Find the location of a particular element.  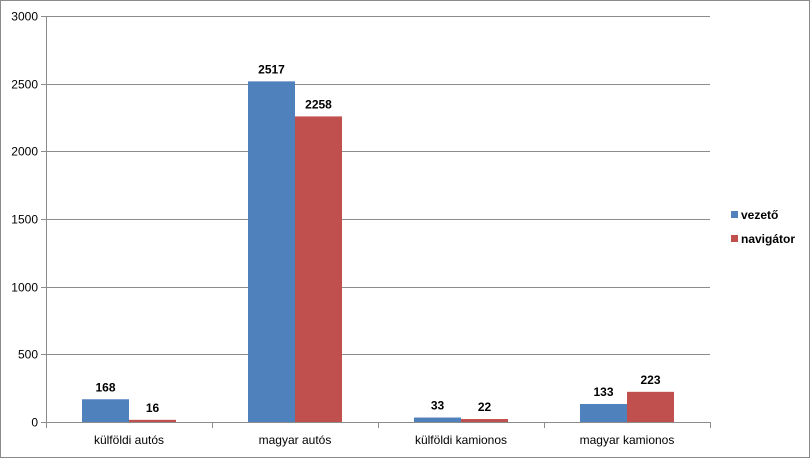

data-label: 16 is located at coordinates (153, 408).